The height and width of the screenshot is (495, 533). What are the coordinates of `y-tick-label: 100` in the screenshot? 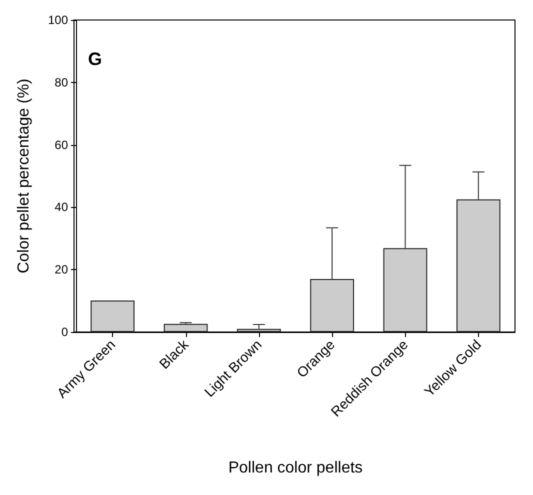 It's located at (58, 20).